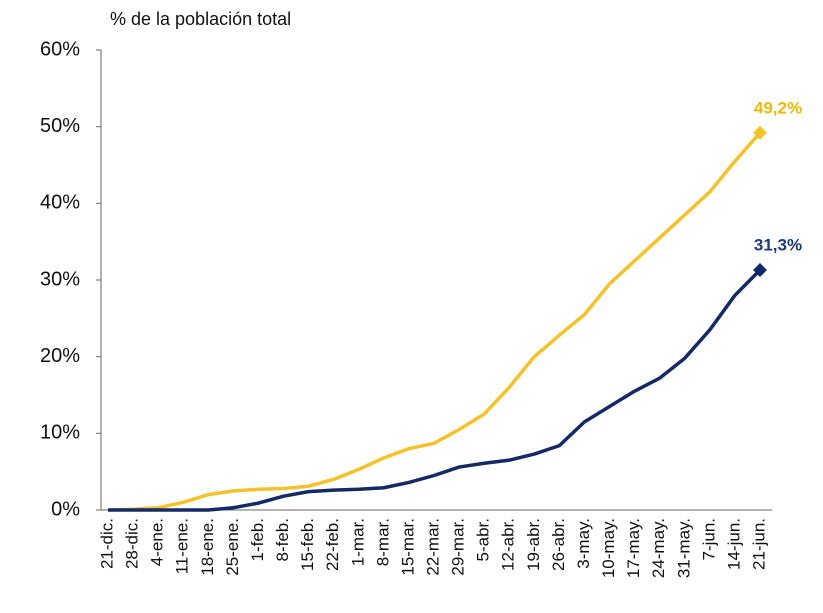  I want to click on x-tick-label: 7-jun., so click(708, 539).